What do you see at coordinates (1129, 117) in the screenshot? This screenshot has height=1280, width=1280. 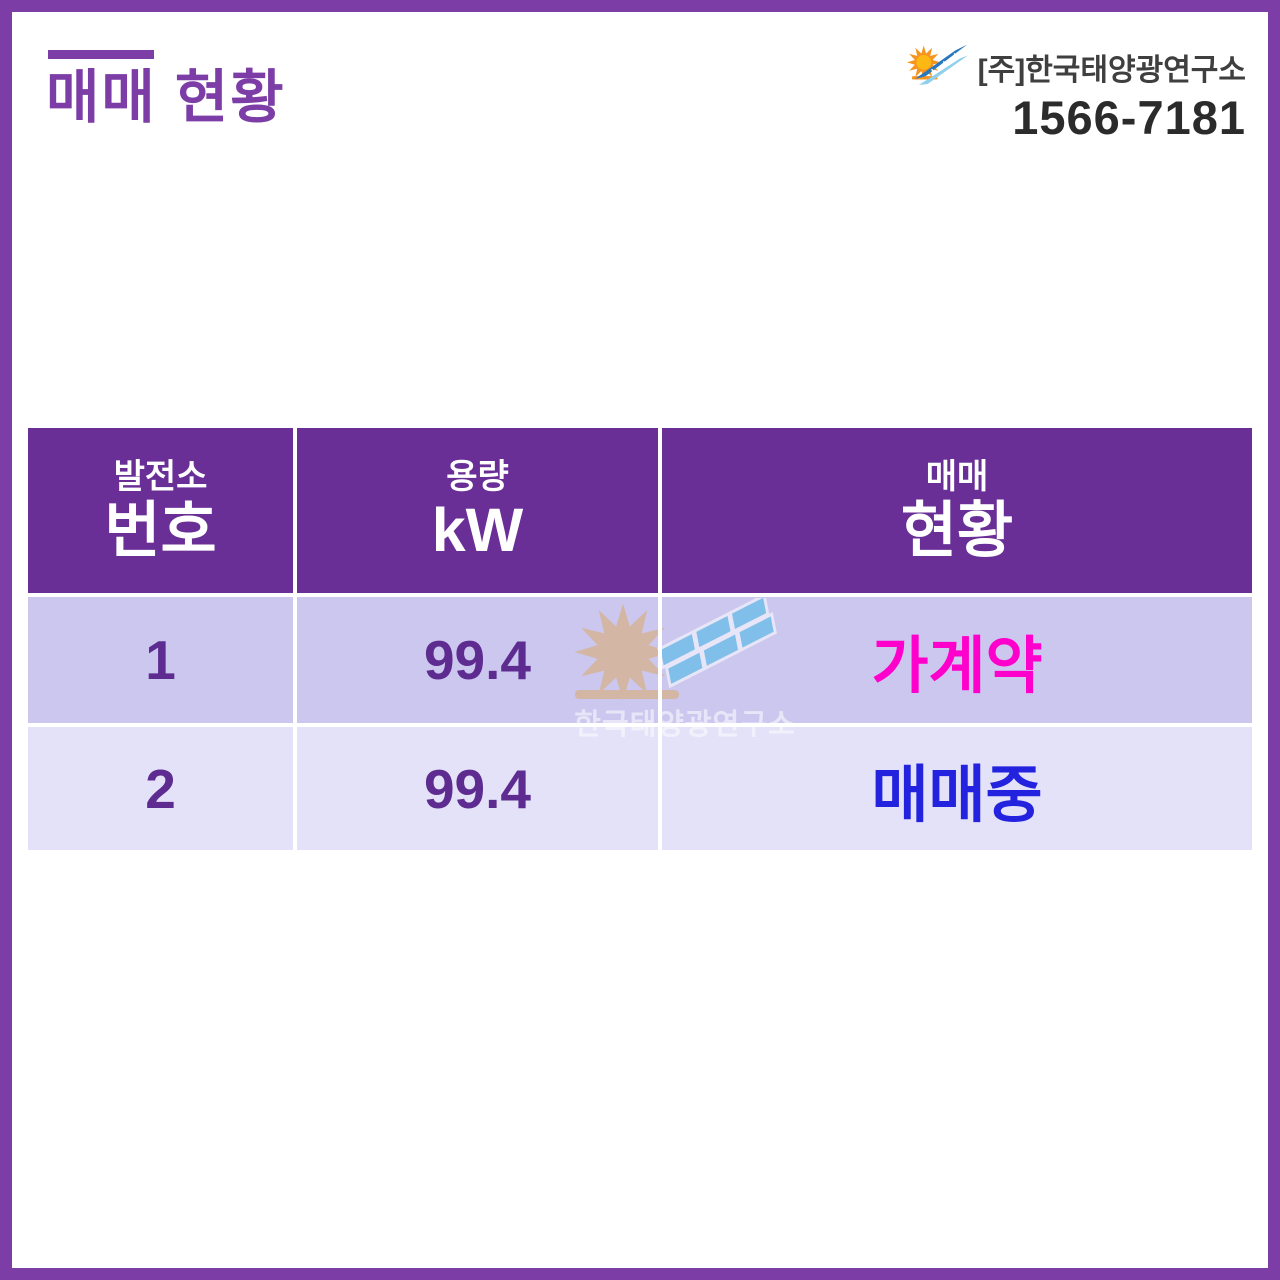 I see `brand-phone-number: 1566-7181` at bounding box center [1129, 117].